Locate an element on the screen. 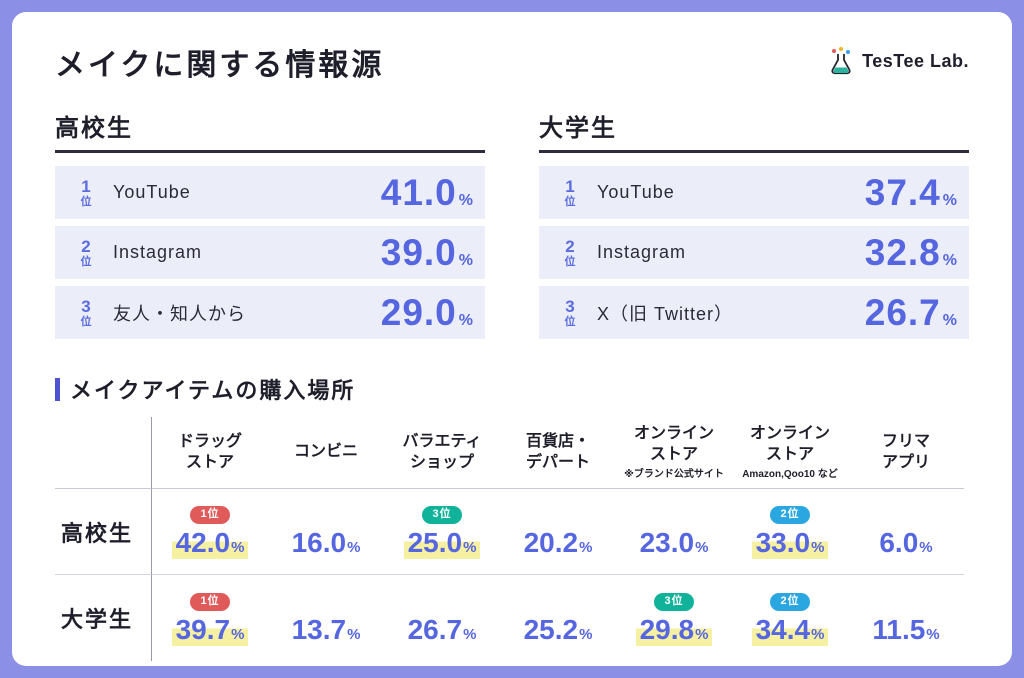 The height and width of the screenshot is (678, 1024). cell-value: 13.7 % is located at coordinates (326, 630).